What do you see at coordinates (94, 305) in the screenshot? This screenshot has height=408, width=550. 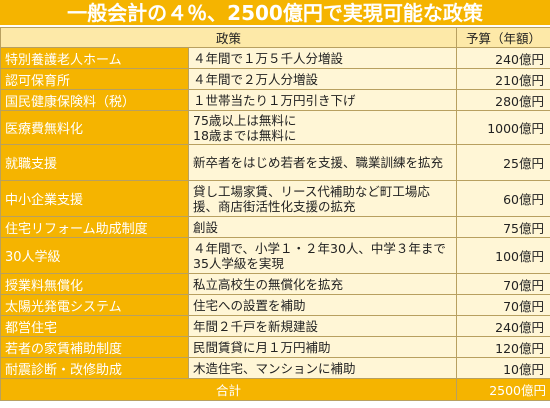 I see `policy-category: 太陽光発電システム` at bounding box center [94, 305].